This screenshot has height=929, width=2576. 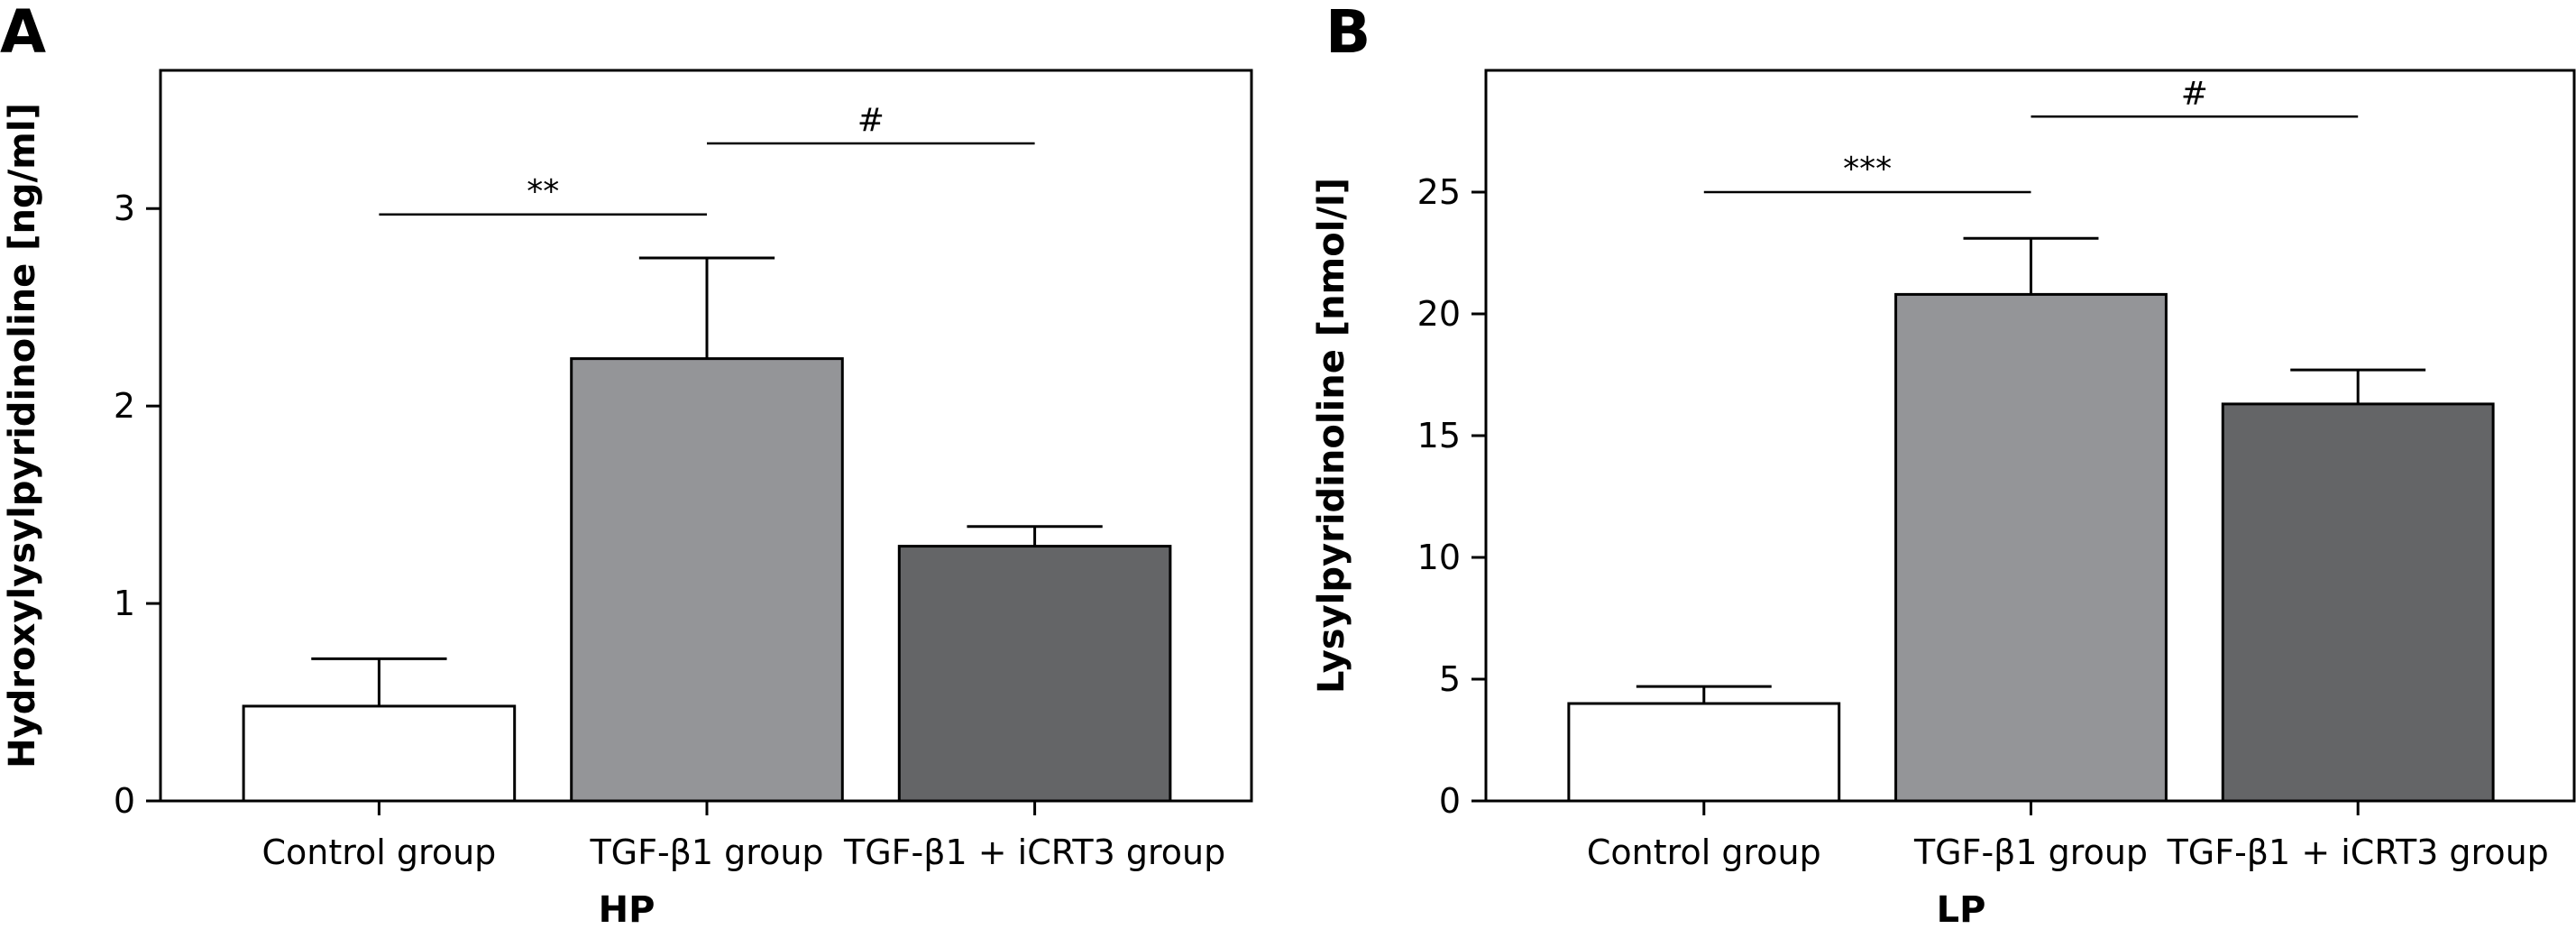 What do you see at coordinates (1961, 909) in the screenshot?
I see `x-axis-title: LP` at bounding box center [1961, 909].